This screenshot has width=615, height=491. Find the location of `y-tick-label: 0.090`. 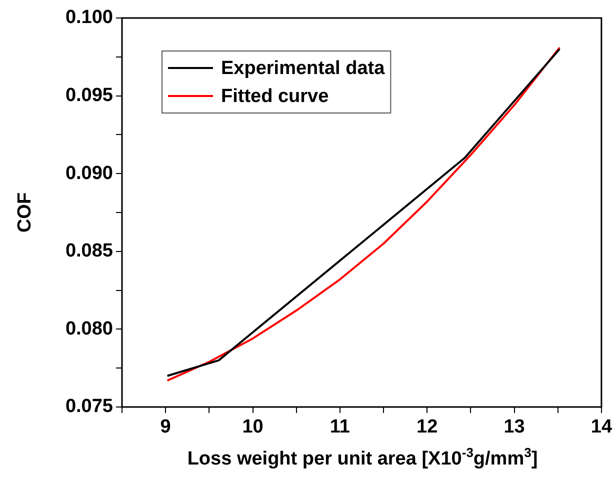

y-tick-label: 0.090 is located at coordinates (89, 173).